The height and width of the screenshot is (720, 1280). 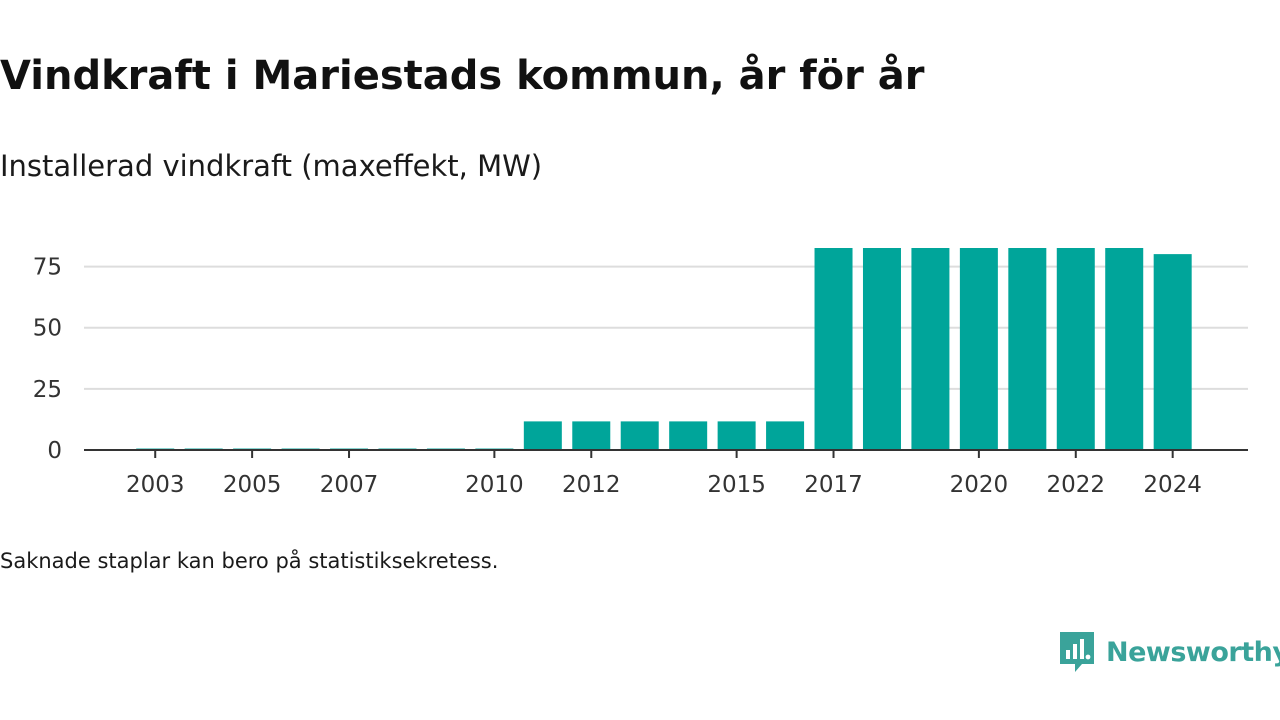 What do you see at coordinates (1027, 349) in the screenshot?
I see `bar-2021` at bounding box center [1027, 349].